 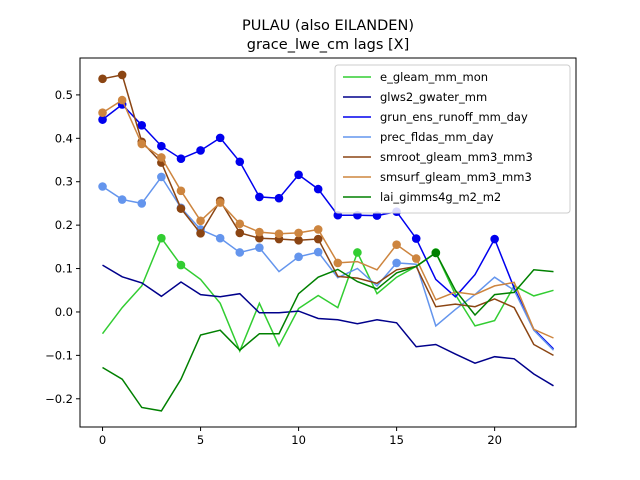 What do you see at coordinates (102, 440) in the screenshot?
I see `x-tick-label: 0` at bounding box center [102, 440].